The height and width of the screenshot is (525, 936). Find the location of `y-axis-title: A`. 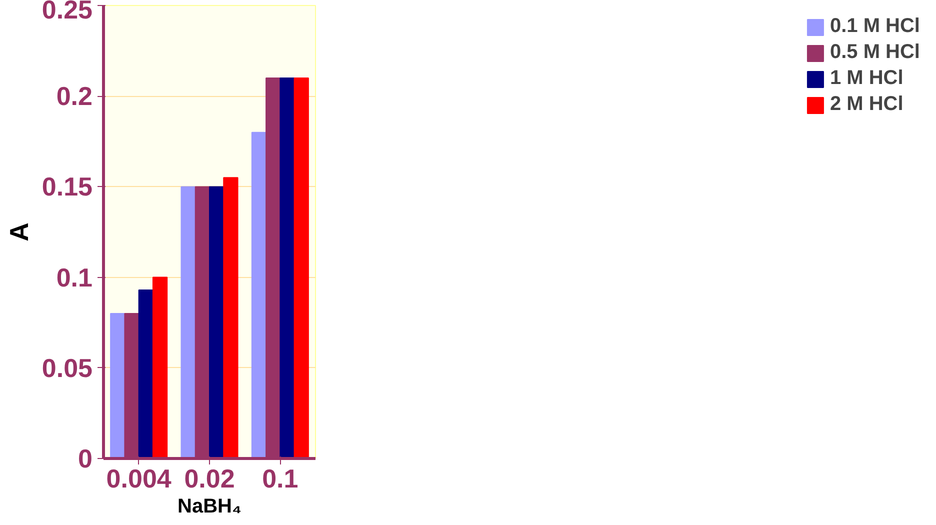

y-axis-title: A is located at coordinates (19, 232).